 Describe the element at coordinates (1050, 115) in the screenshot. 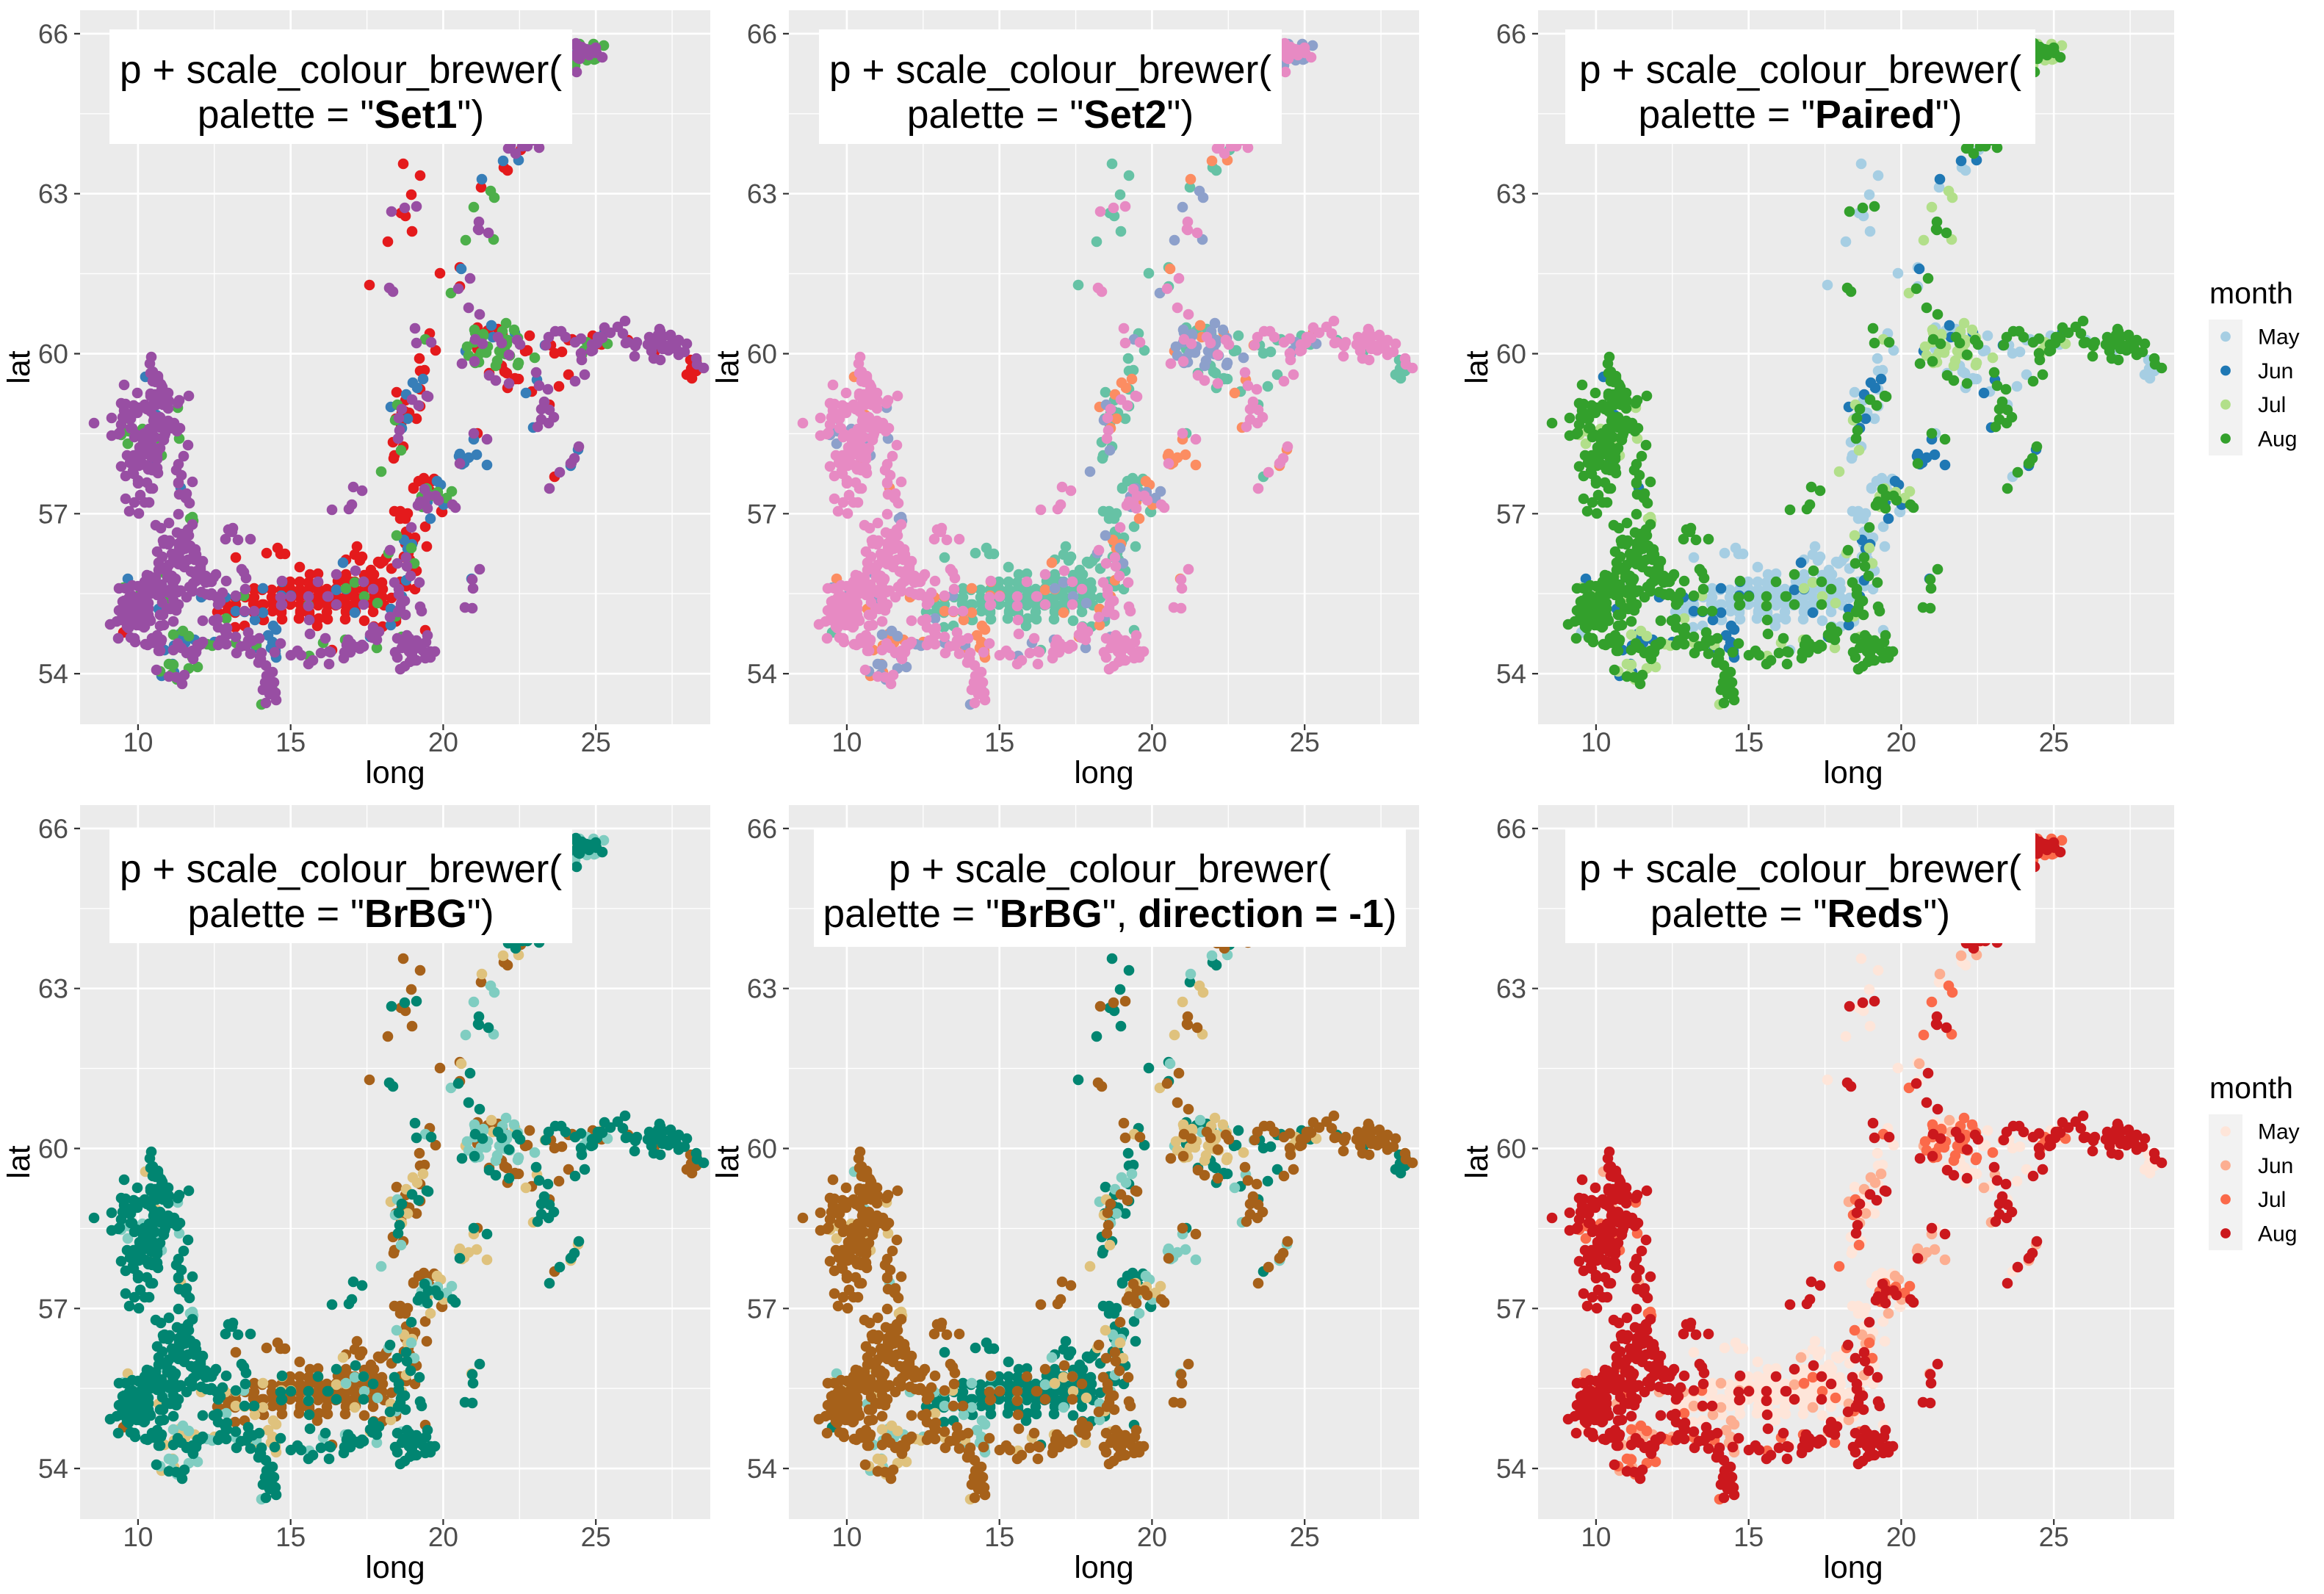

I see `svg-text: palette = "Set2")` at that location.